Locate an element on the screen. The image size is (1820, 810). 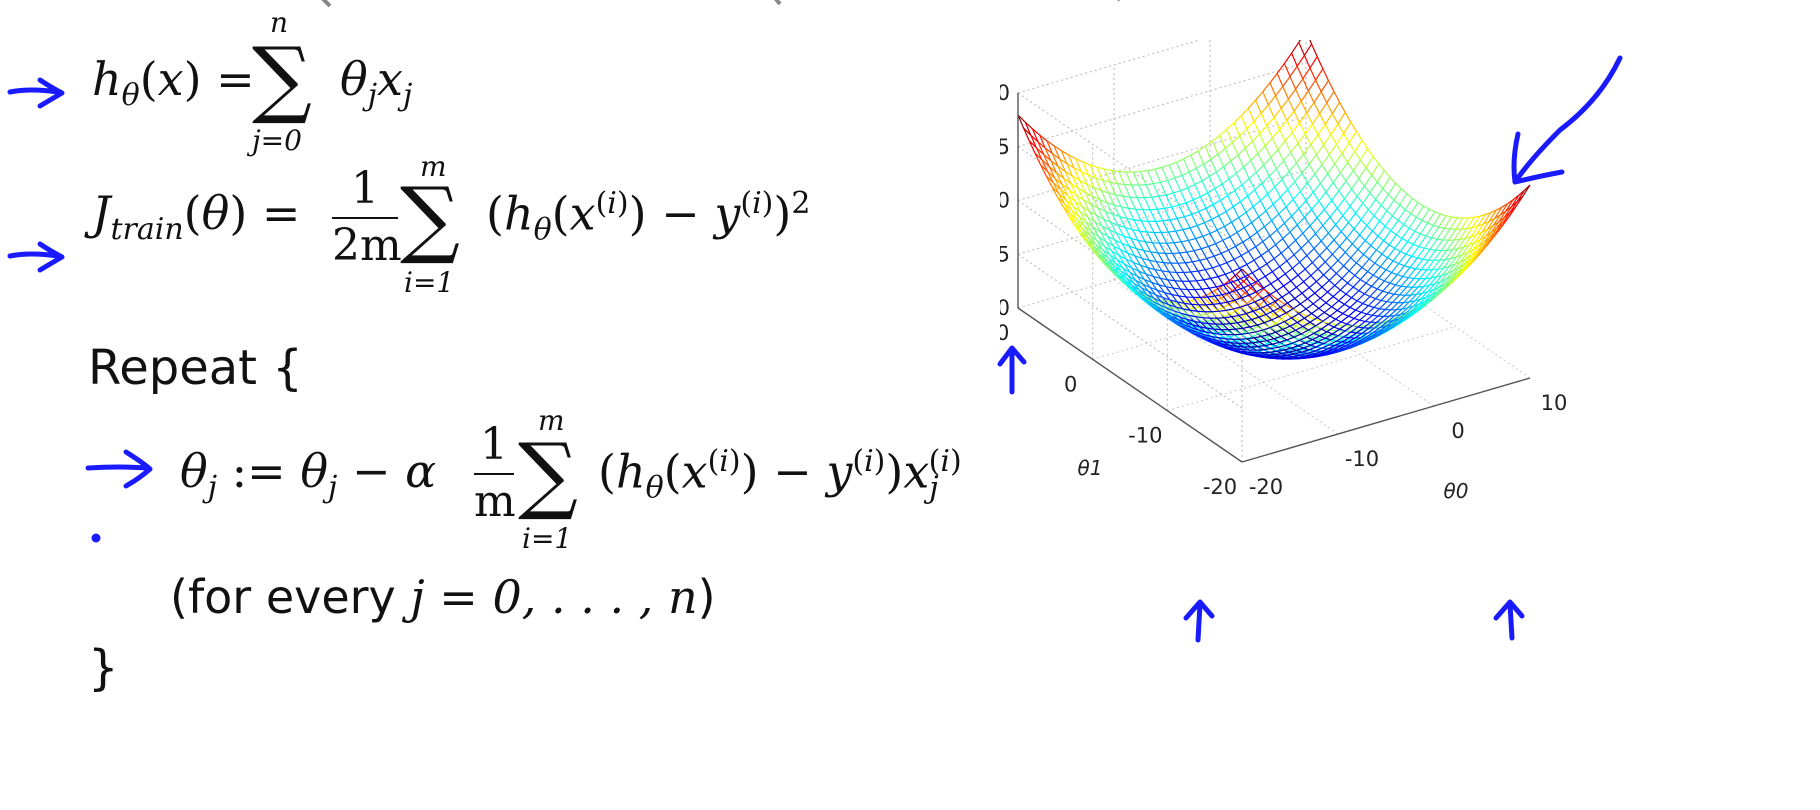
update-sigma: ∑ is located at coordinates (548, 474).